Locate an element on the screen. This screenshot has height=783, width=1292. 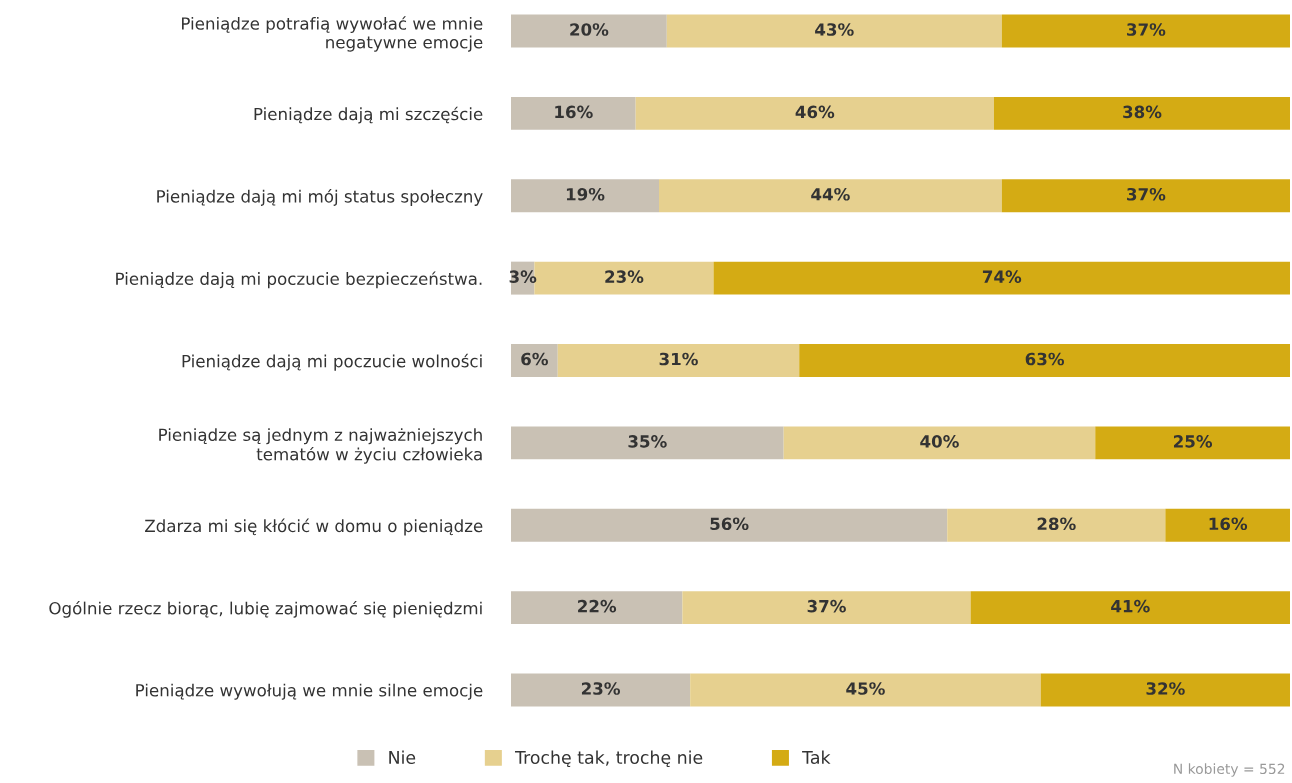
data-label: 31% is located at coordinates (678, 359).